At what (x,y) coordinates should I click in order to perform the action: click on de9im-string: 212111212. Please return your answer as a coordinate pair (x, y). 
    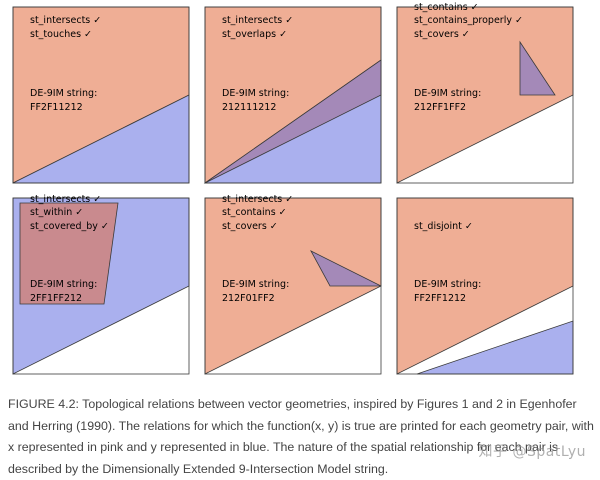
    Looking at the image, I should click on (249, 107).